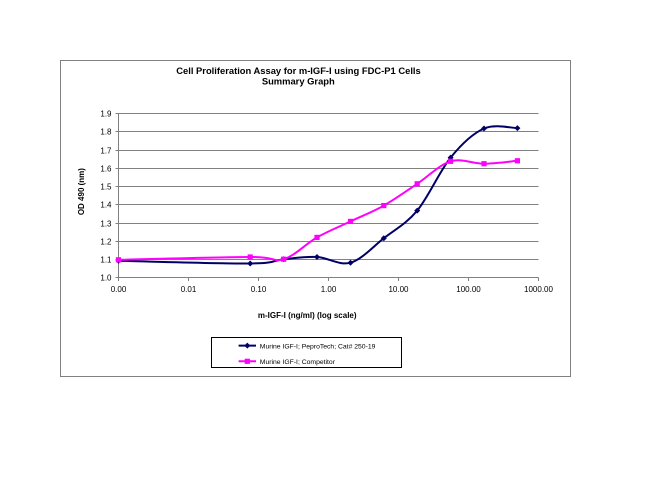 This screenshot has height=502, width=650. I want to click on svg-text: 1.1, so click(106, 260).